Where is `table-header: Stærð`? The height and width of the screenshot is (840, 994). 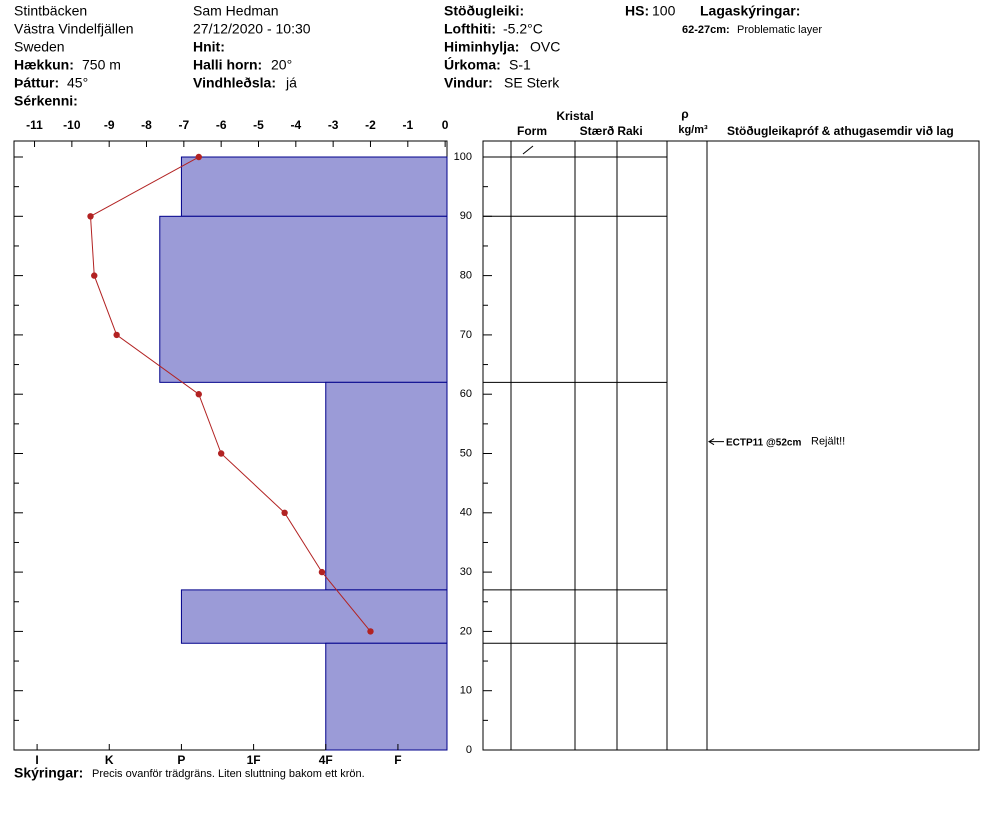 table-header: Stærð is located at coordinates (597, 131).